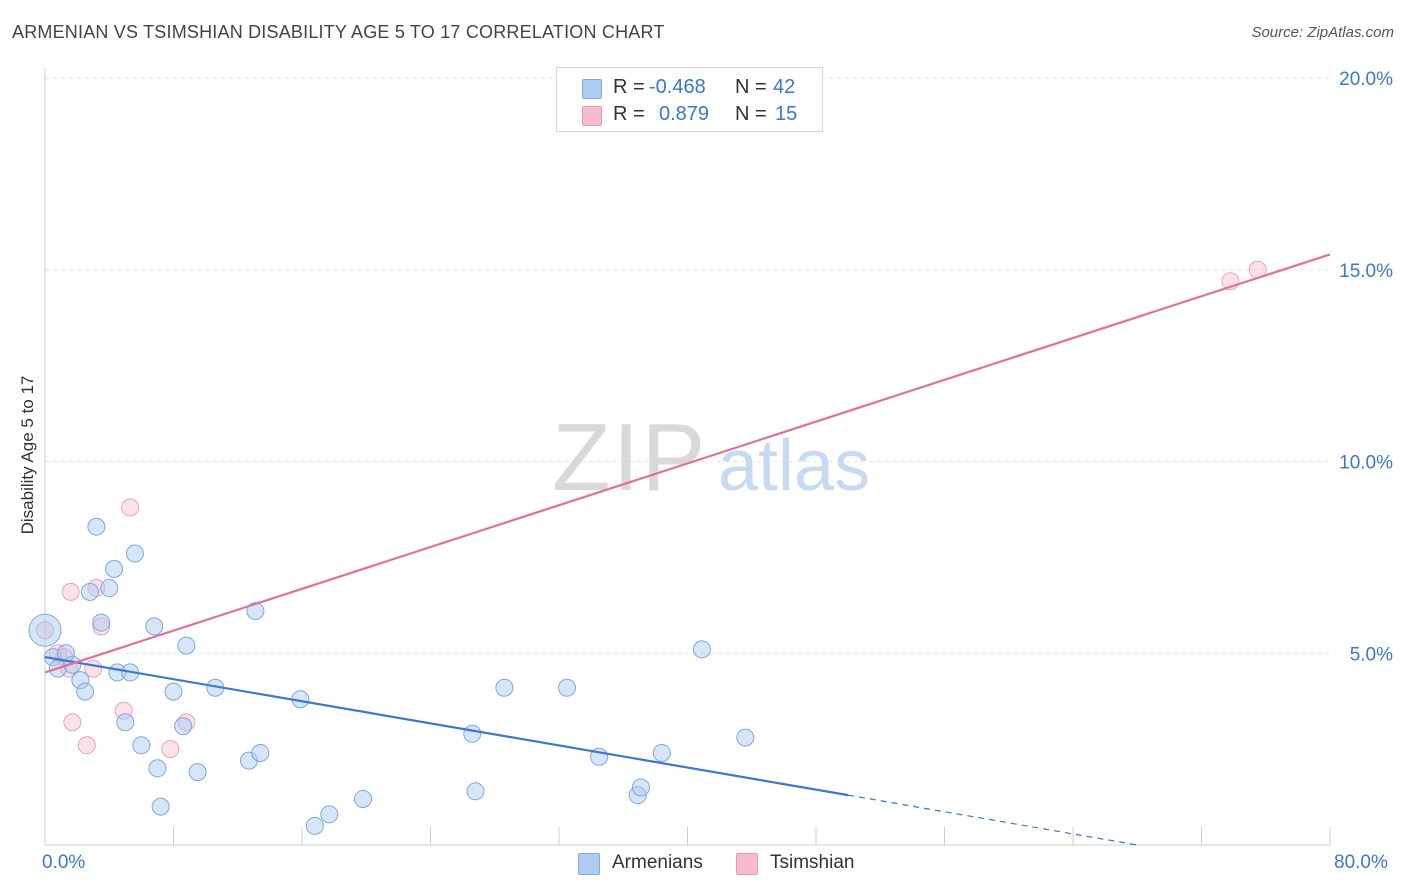  I want to click on correlation-legend: R = -0.468 N = 42 R = 0.879 N = 15, so click(689, 99).